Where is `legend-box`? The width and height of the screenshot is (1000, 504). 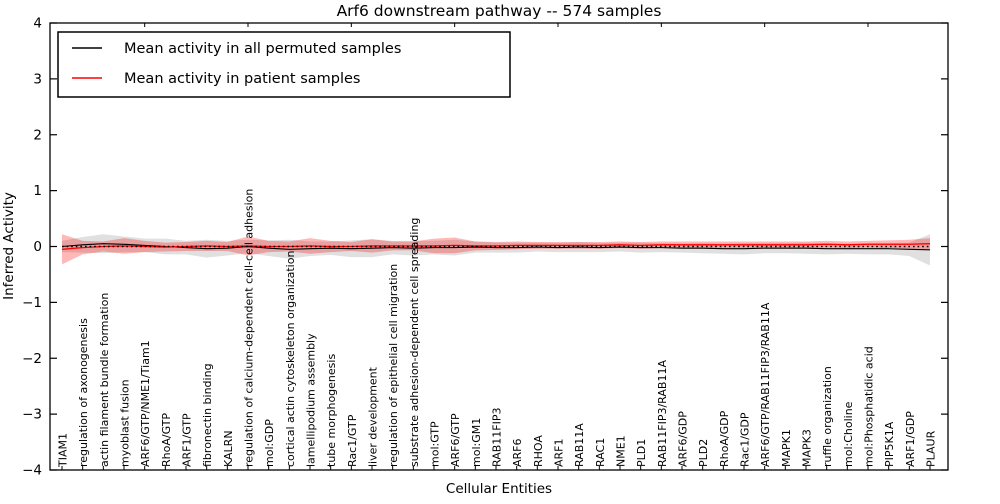 legend-box is located at coordinates (284, 64).